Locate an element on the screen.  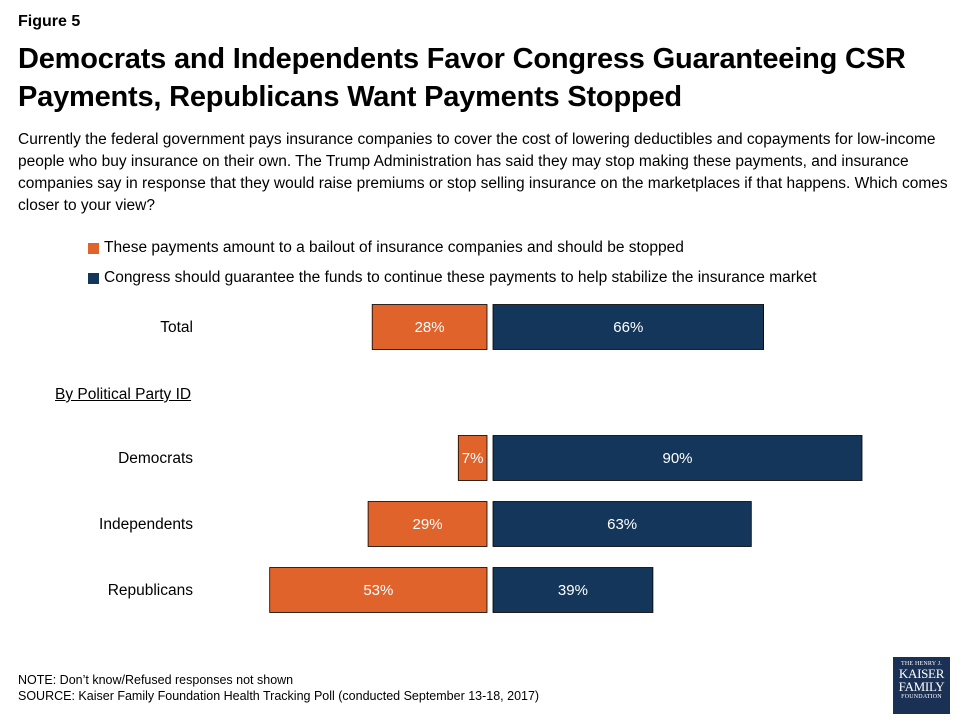
legend-swatch-stopped is located at coordinates (93, 248).